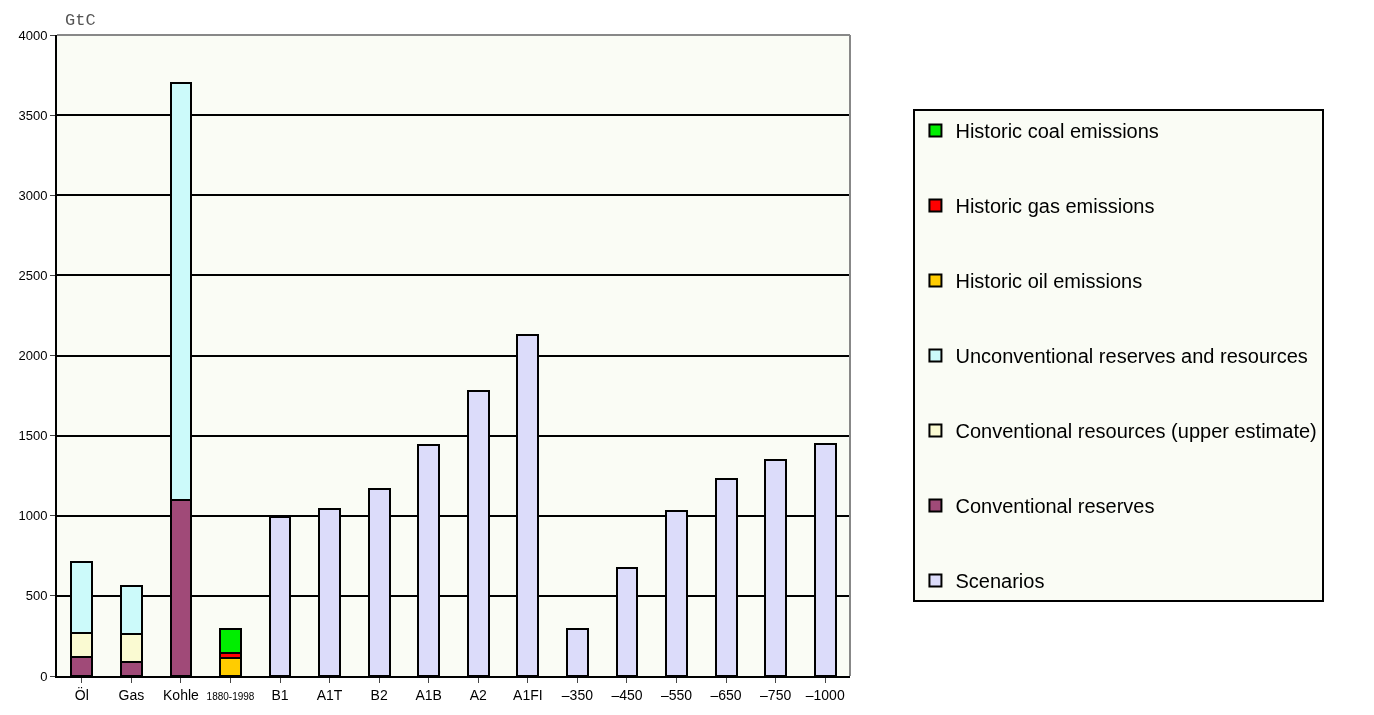 The height and width of the screenshot is (715, 1374). Describe the element at coordinates (1057, 131) in the screenshot. I see `legend-label: Historic coal emissions` at that location.